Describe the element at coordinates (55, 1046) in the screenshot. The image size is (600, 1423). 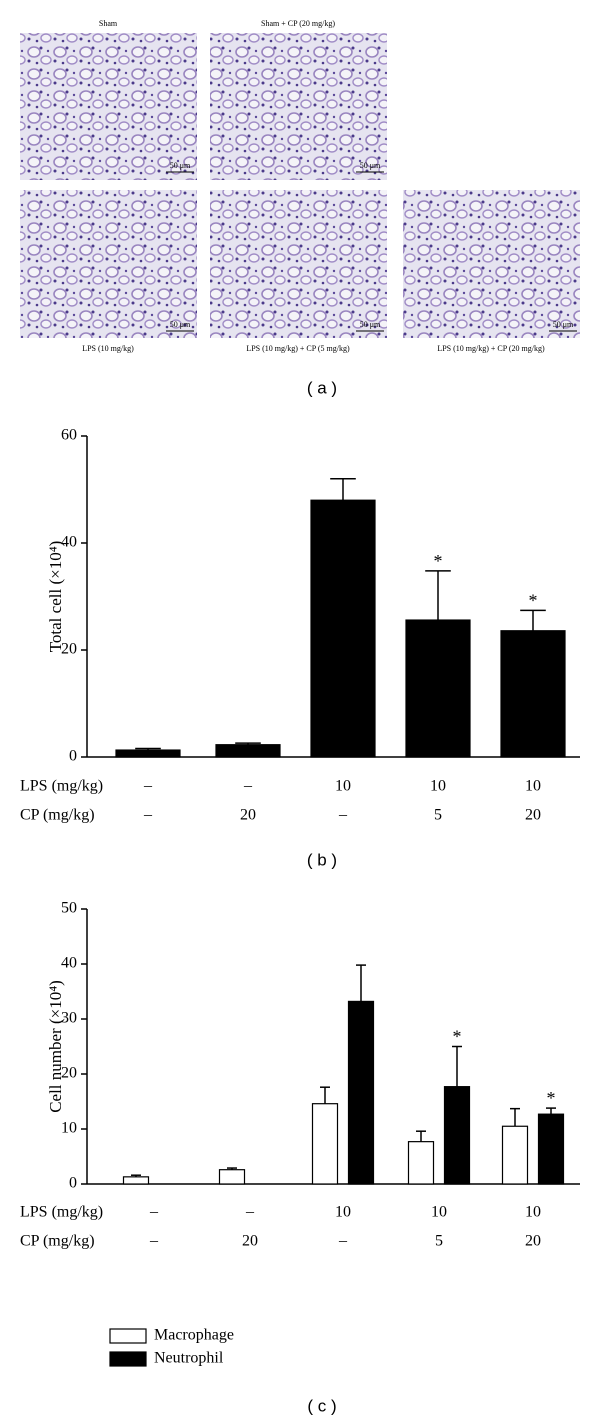
I see `y-axis-title: Cell number (×10⁴)` at that location.